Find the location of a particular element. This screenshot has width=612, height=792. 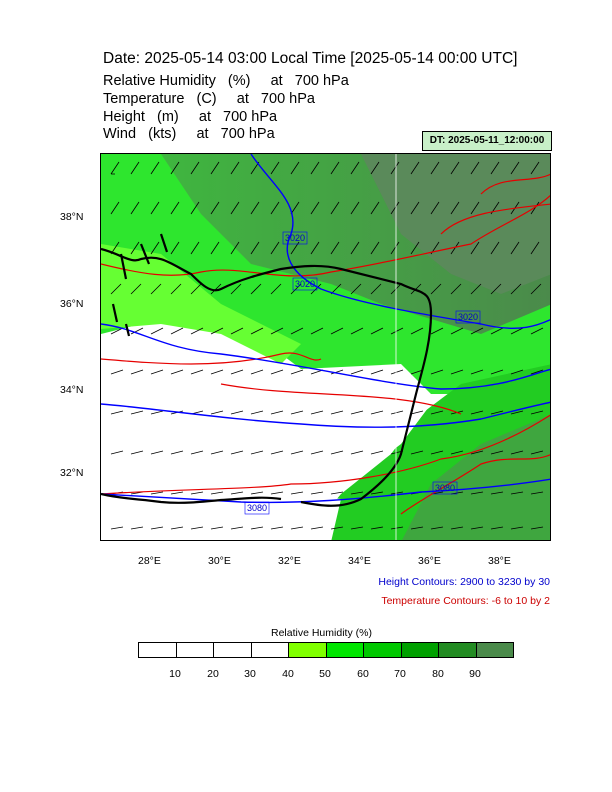

colorbar-label: 80 is located at coordinates (438, 674).